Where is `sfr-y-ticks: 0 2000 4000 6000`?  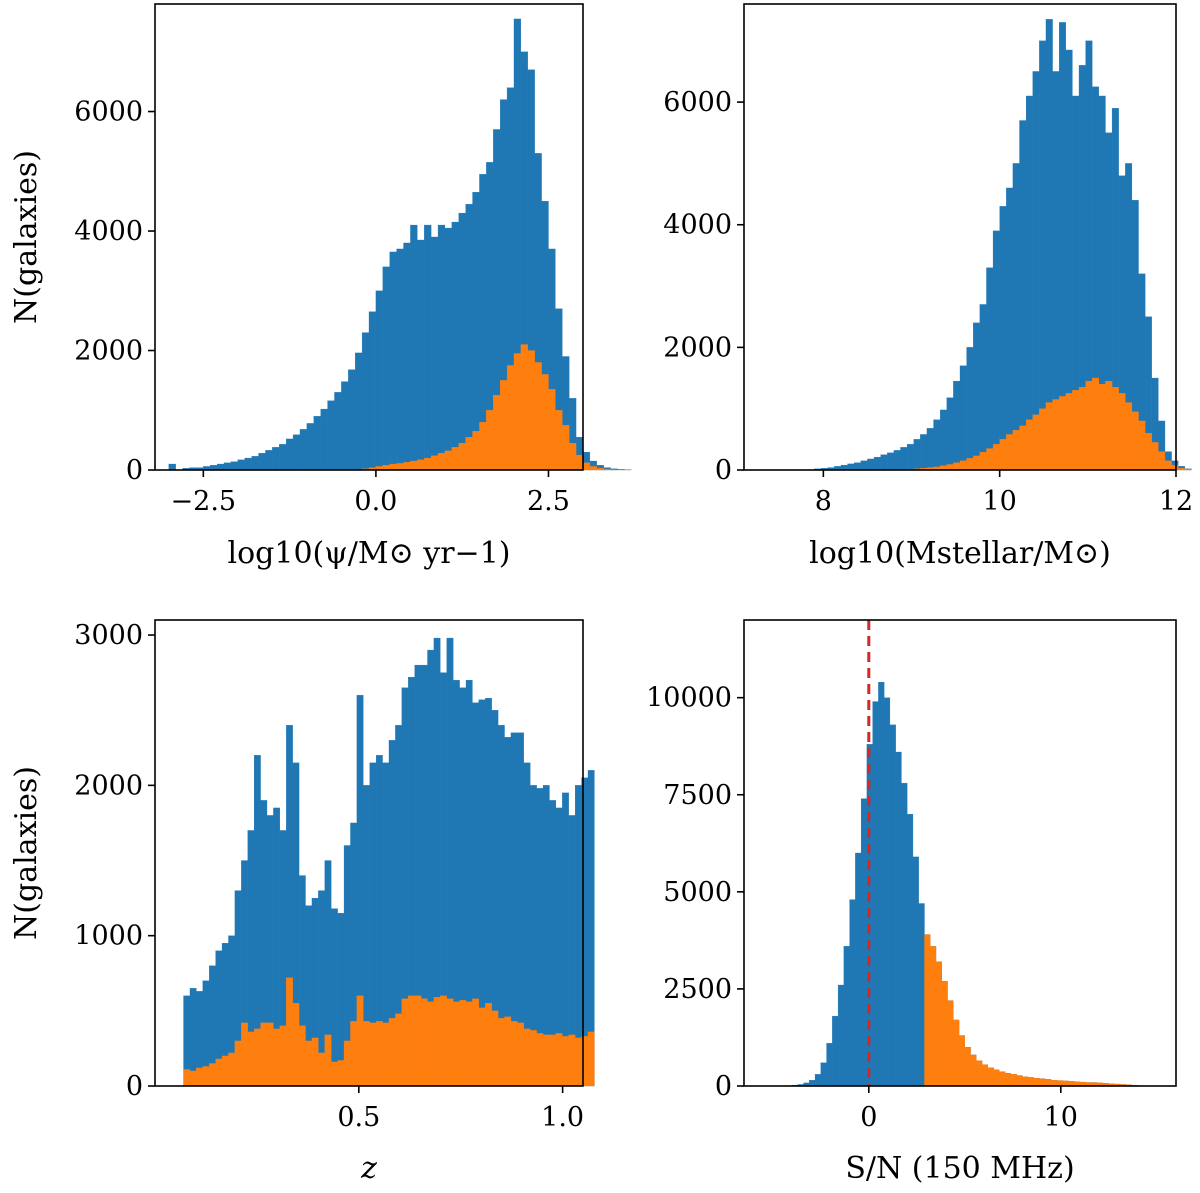
sfr-y-ticks: 0 2000 4000 6000 is located at coordinates (114, 291).